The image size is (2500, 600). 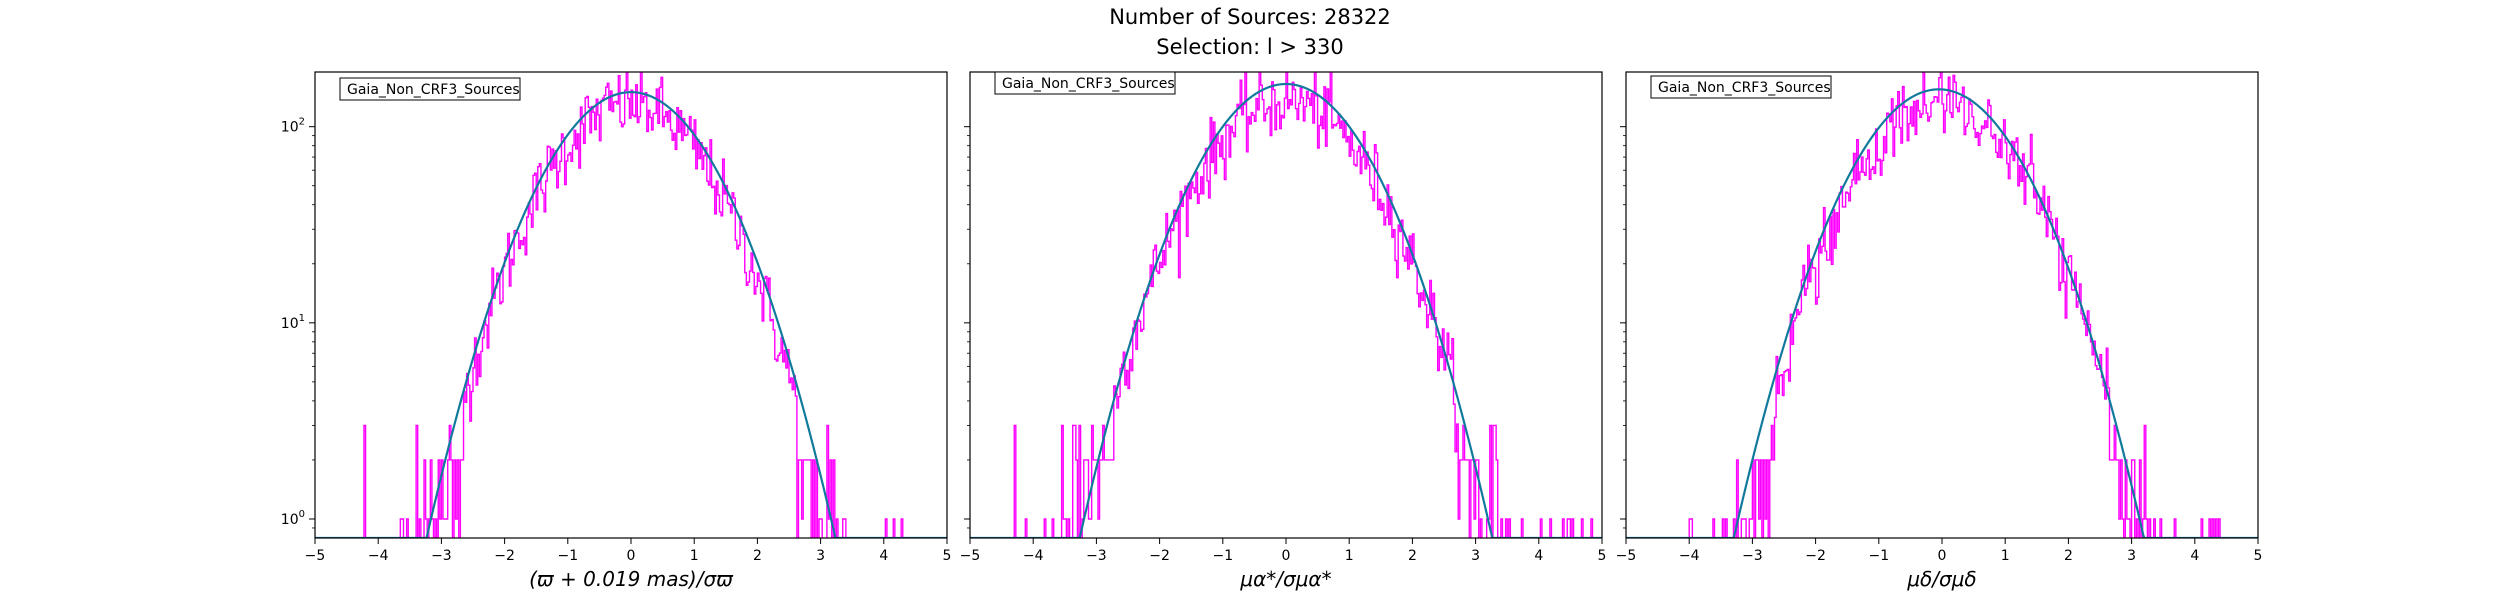 I want to click on x-axis-label: μδ/σμδ, so click(x=1941, y=579).